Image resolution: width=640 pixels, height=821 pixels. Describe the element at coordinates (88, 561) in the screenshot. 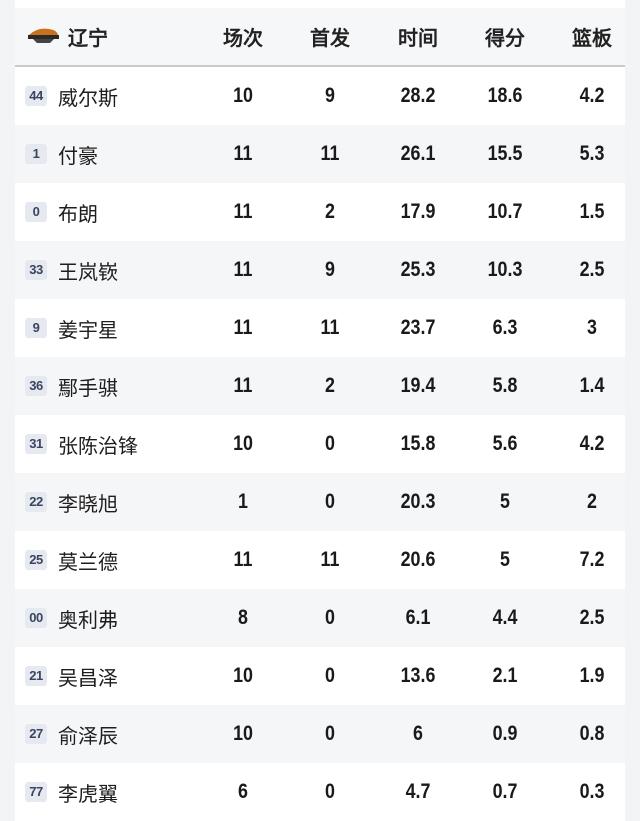

I see `player-name: 莫兰德` at that location.